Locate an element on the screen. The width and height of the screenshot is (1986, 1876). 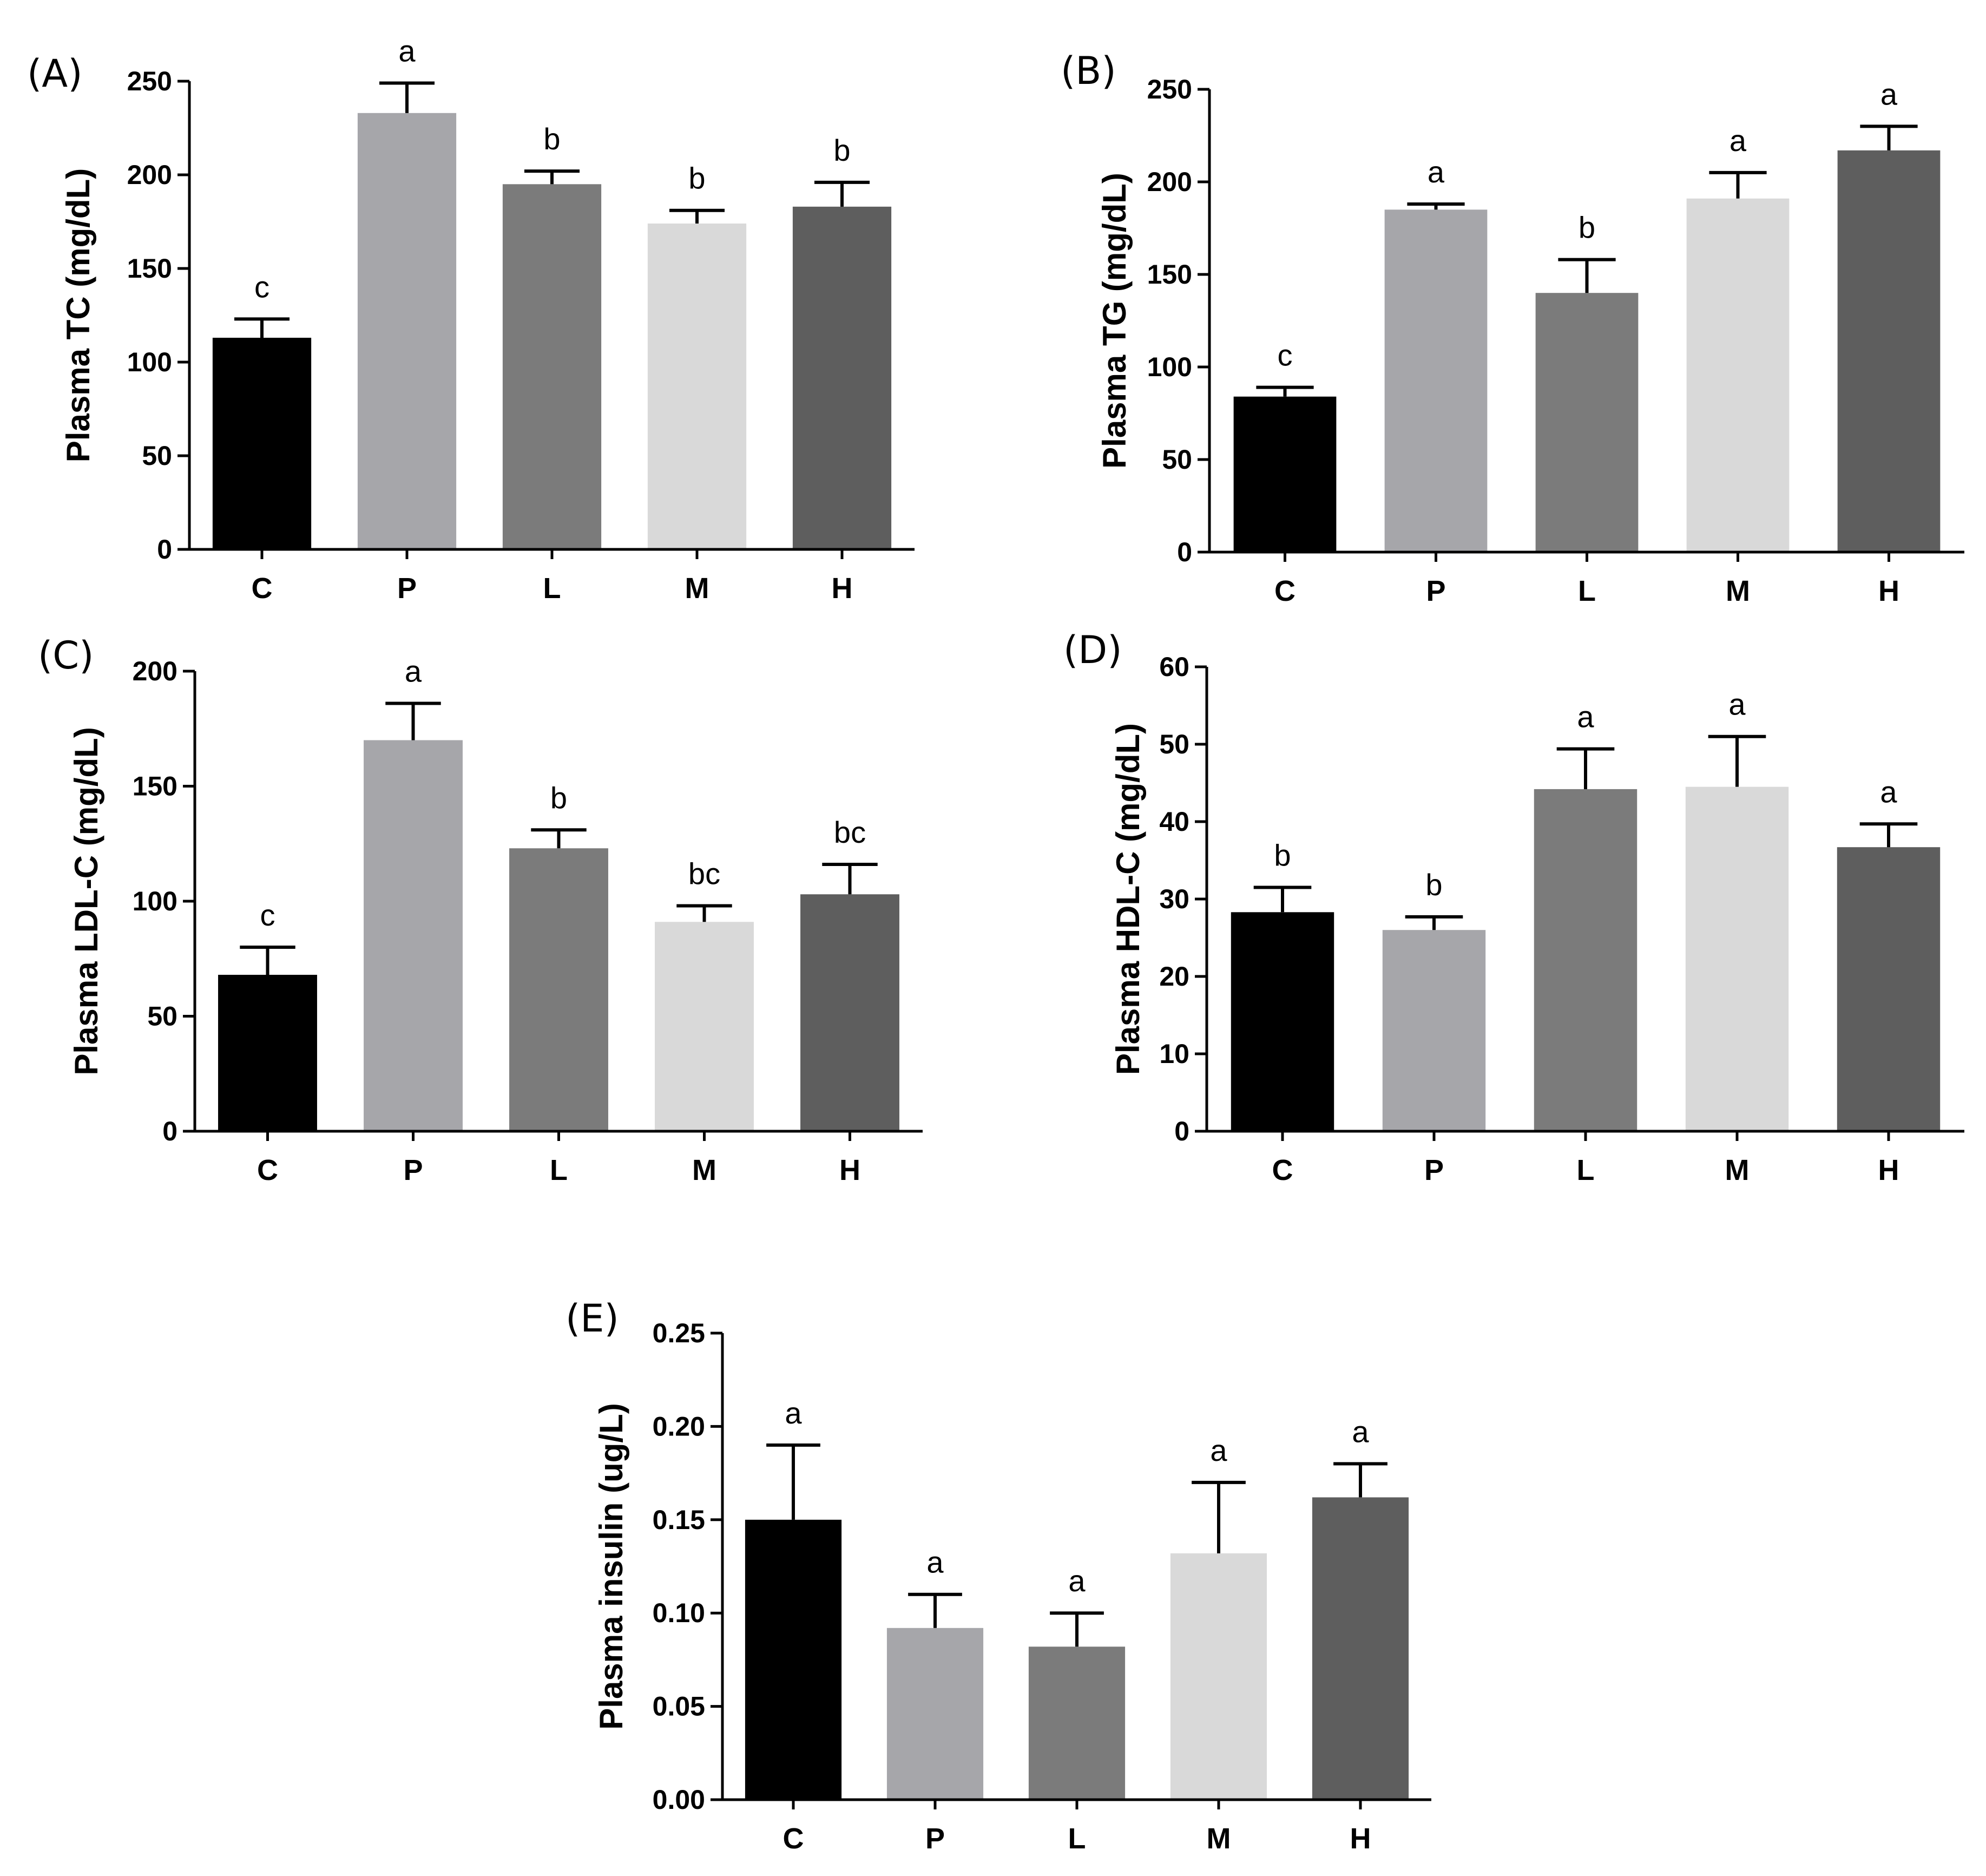
panel-a-bar-c is located at coordinates (262, 443).